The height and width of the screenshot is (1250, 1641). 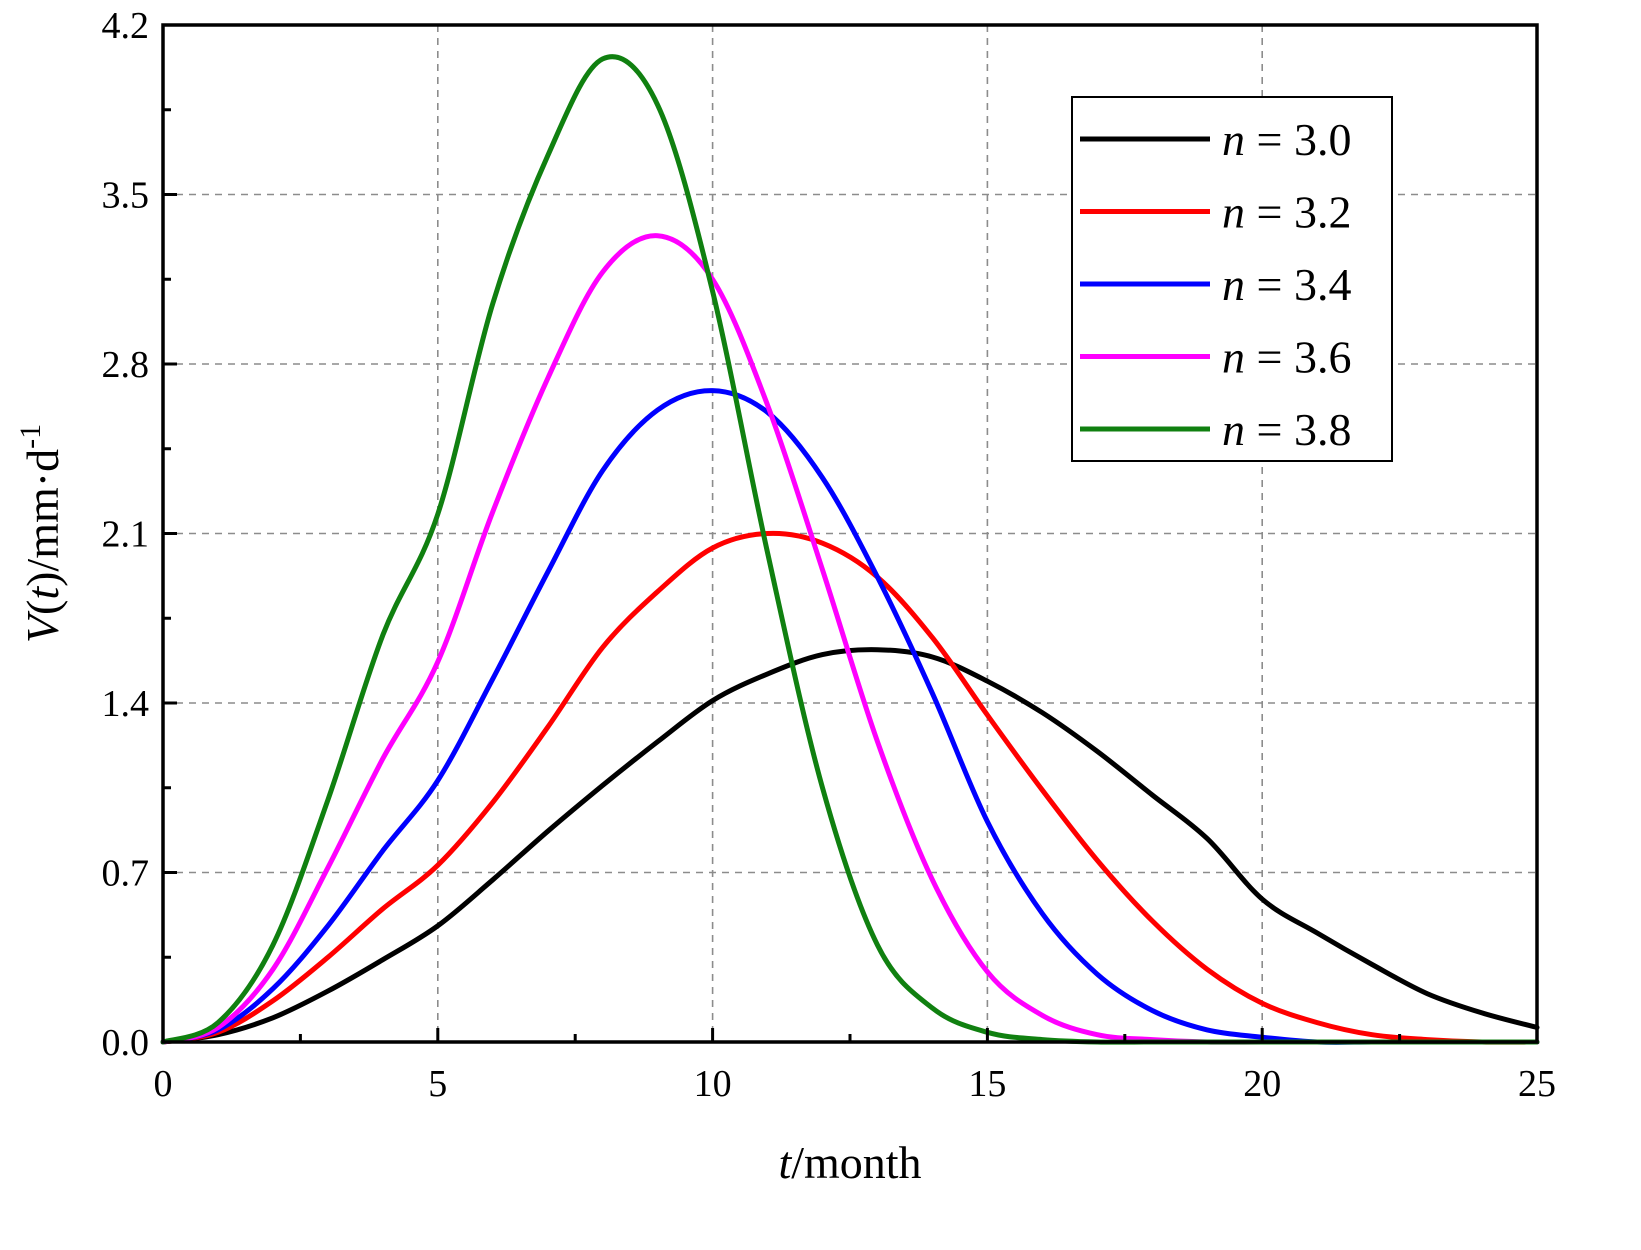 I want to click on x-tick-label: 20, so click(x=1262, y=1084).